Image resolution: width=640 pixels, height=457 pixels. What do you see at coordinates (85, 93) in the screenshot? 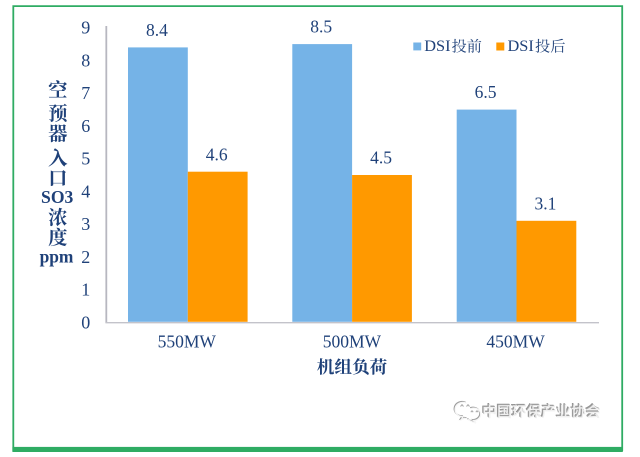
I see `svg-text: 7` at bounding box center [85, 93].